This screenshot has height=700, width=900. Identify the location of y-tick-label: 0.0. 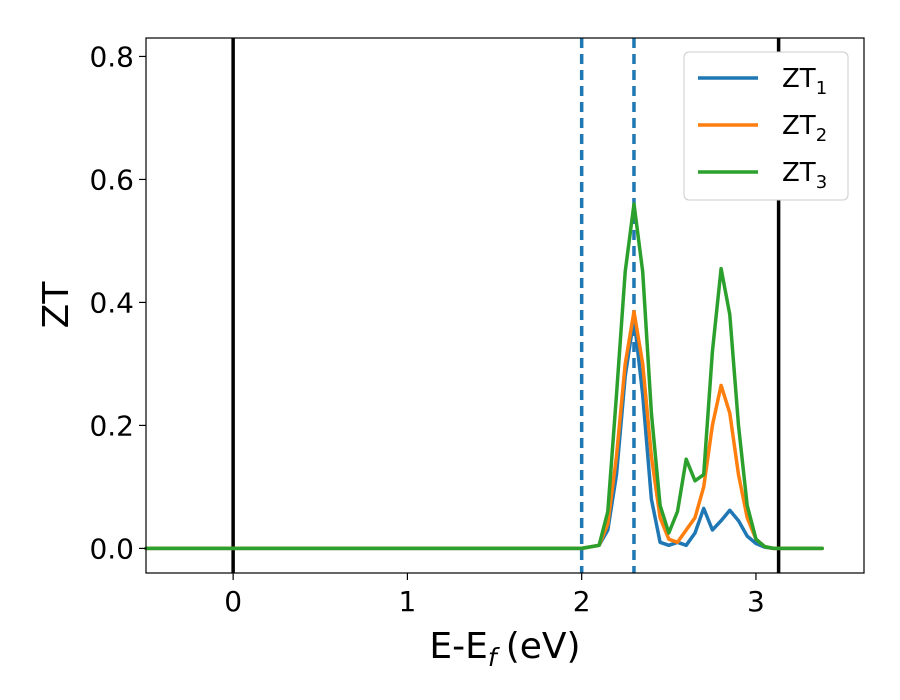
(111, 548).